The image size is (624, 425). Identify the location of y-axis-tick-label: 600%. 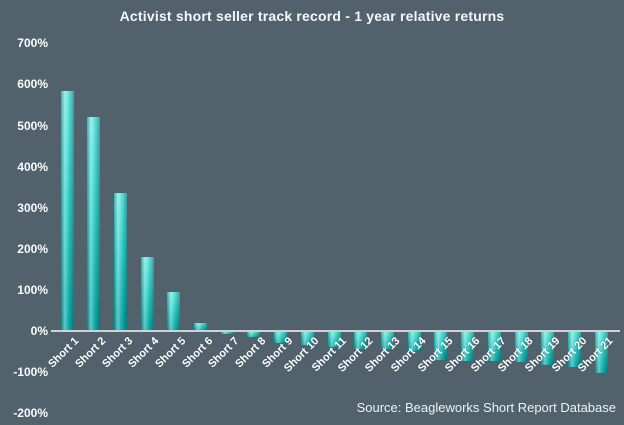
(32, 84).